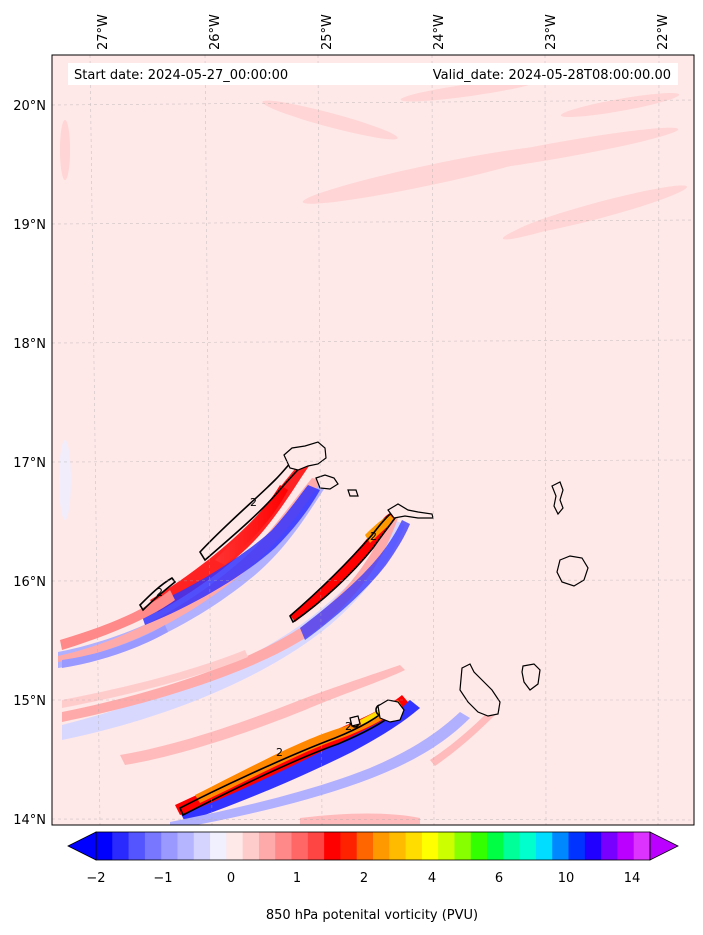 This screenshot has width=703, height=935. Describe the element at coordinates (410, 511) in the screenshot. I see `island-sao-nicolau` at that location.